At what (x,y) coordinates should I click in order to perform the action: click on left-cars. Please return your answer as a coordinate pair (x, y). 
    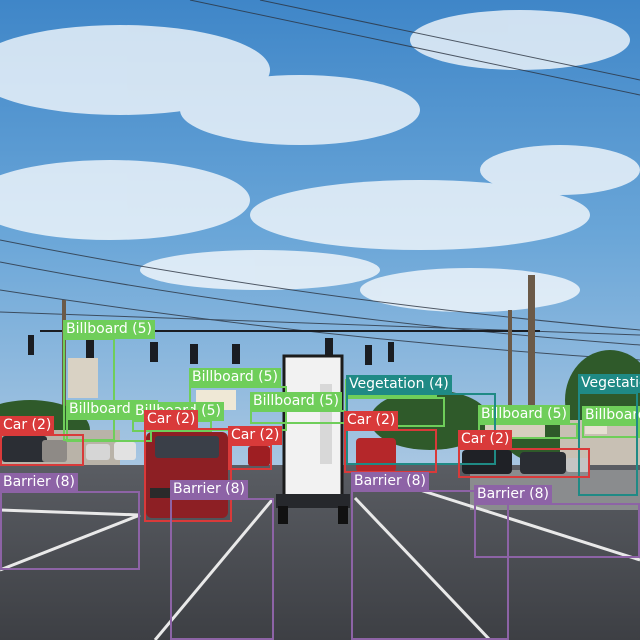
    Looking at the image, I should click on (69, 449).